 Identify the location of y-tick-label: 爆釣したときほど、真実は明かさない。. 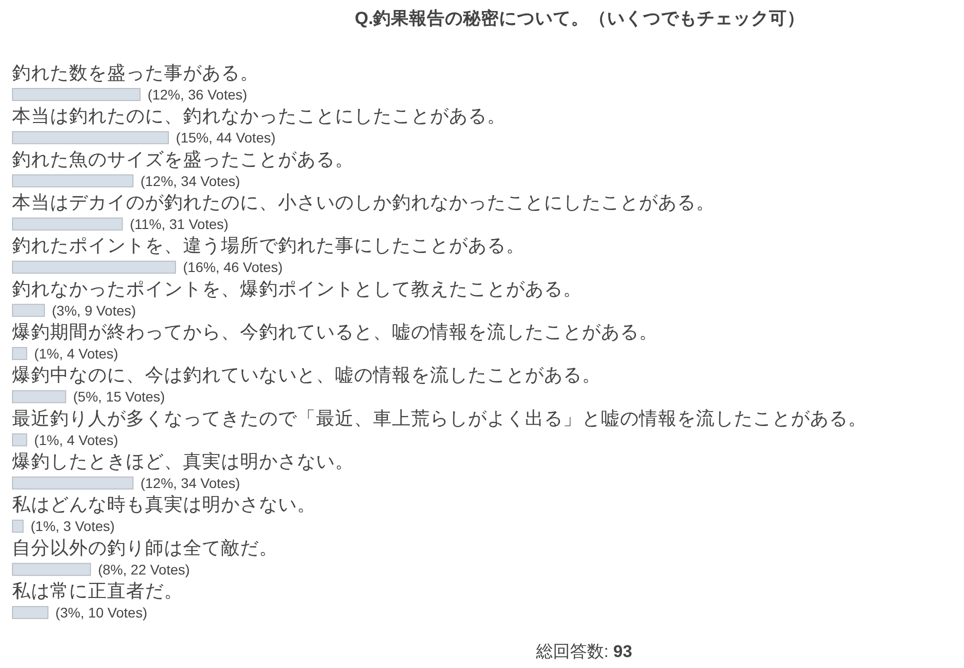
(183, 461).